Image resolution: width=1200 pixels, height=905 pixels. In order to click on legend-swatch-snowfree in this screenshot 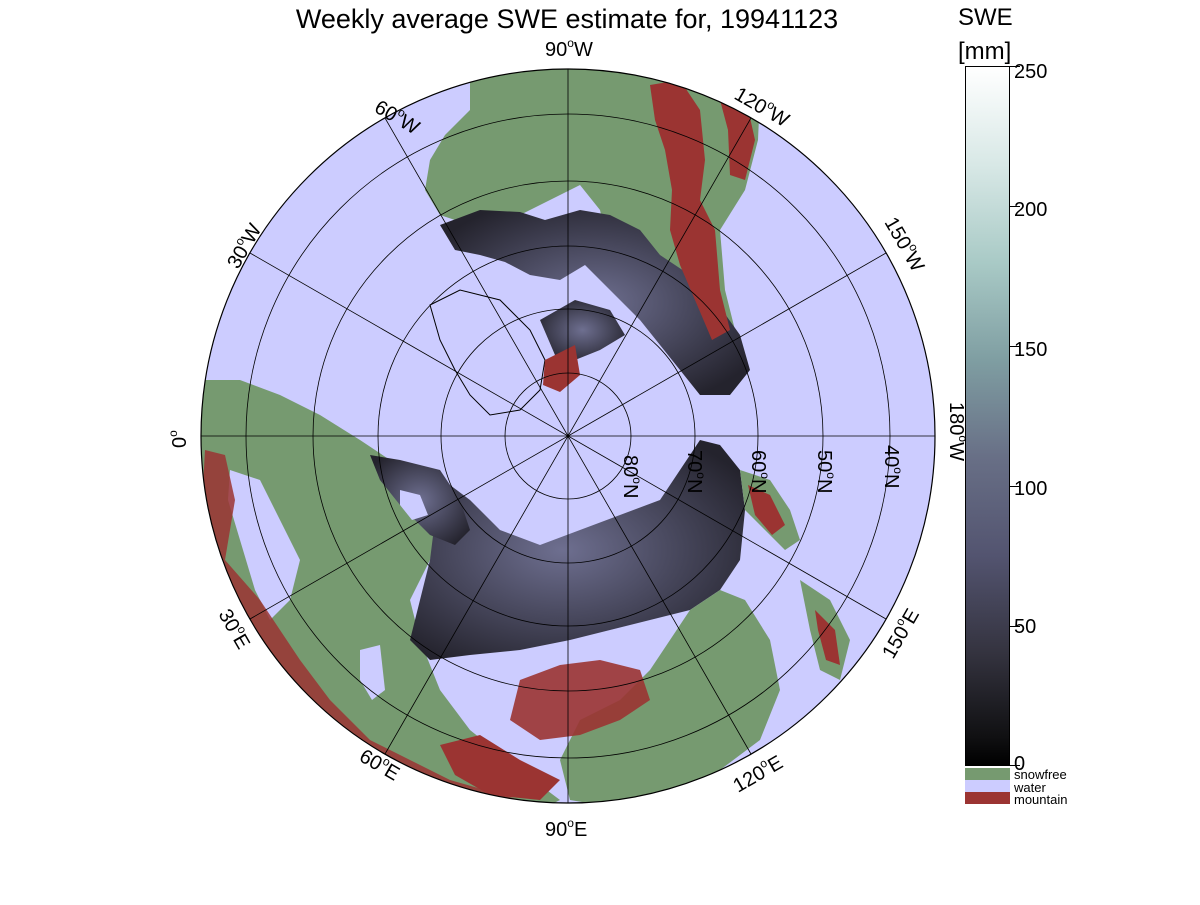, I will do `click(987, 774)`.